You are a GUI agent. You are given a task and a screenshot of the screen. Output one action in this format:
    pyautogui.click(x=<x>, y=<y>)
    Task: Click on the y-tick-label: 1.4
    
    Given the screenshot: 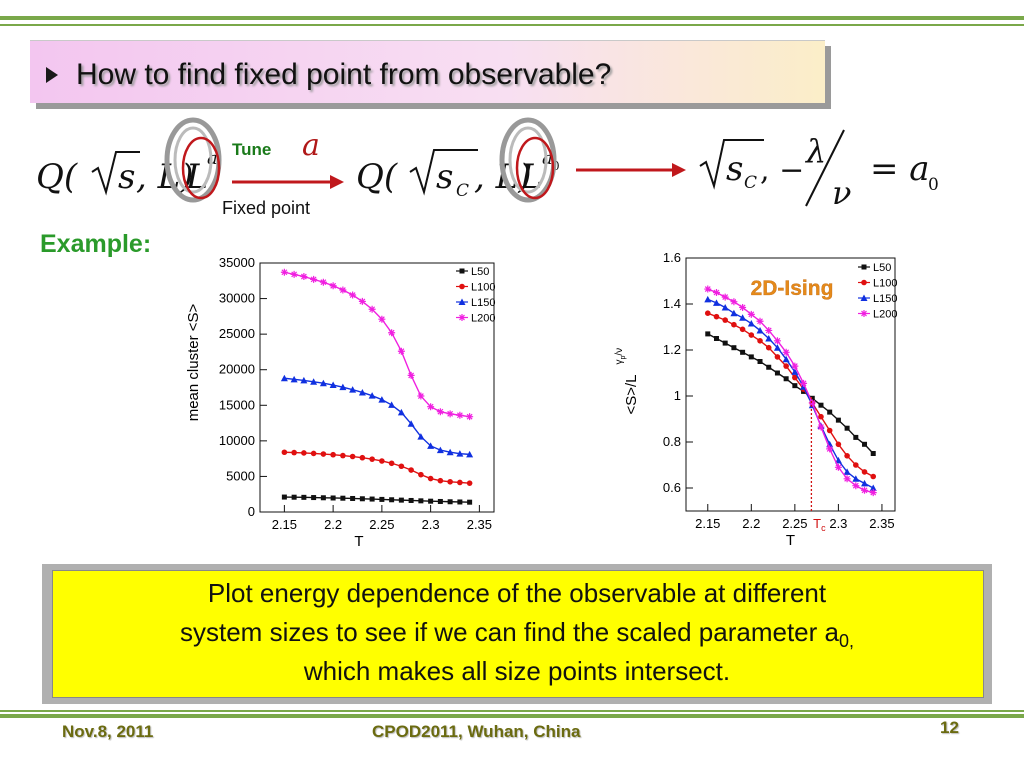 What is the action you would take?
    pyautogui.click(x=672, y=303)
    